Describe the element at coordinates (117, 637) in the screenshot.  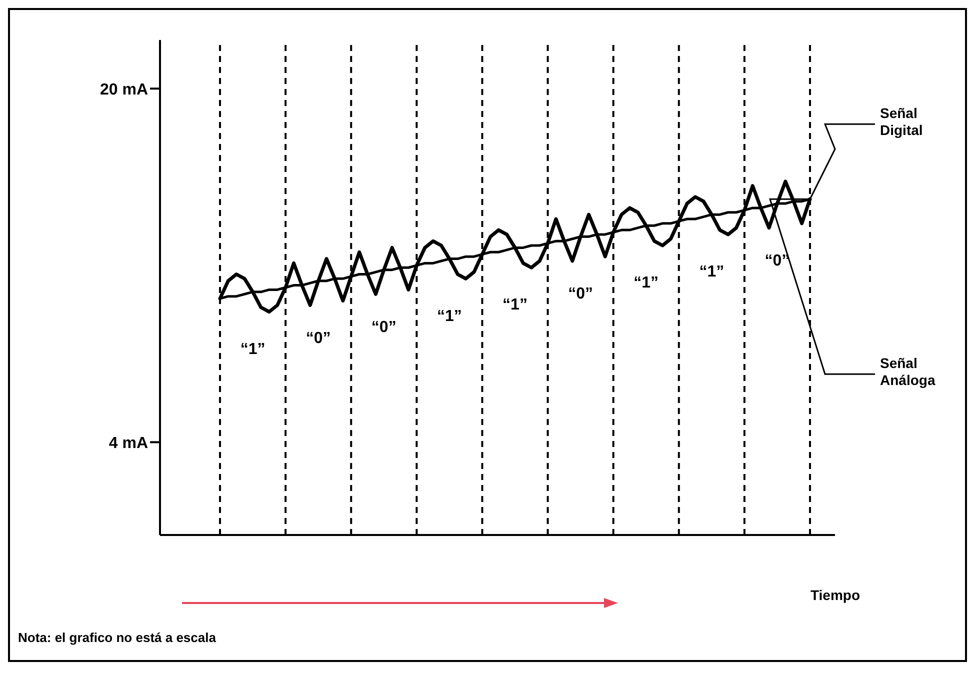
I see `text: Nota: el grafico no está a escala` at that location.